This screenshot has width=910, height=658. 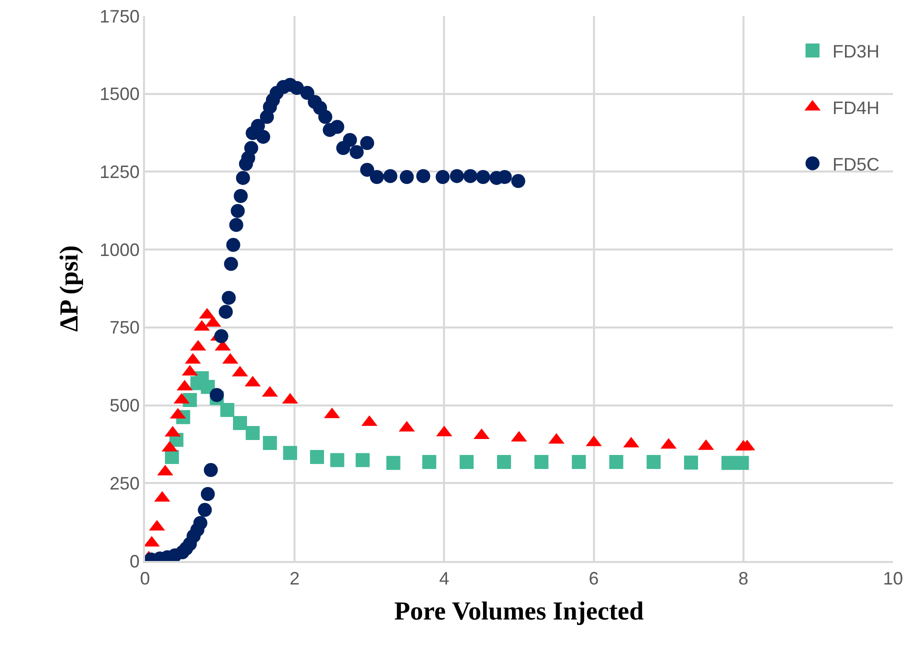 I want to click on y-tick-label: 0, so click(x=135, y=561).